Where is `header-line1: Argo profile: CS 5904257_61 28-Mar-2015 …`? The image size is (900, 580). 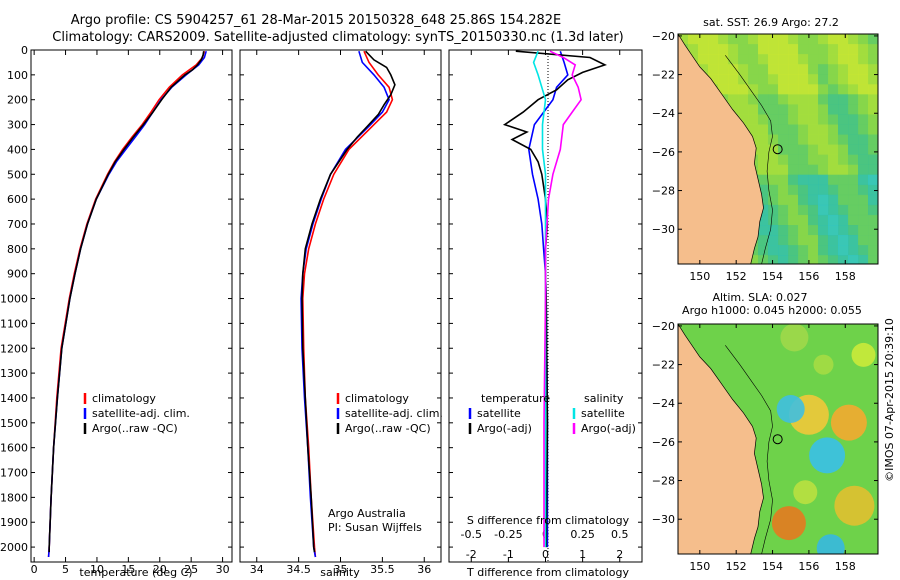
header-line1: Argo profile: CS 5904257_61 28-Mar-2015 … is located at coordinates (316, 20).